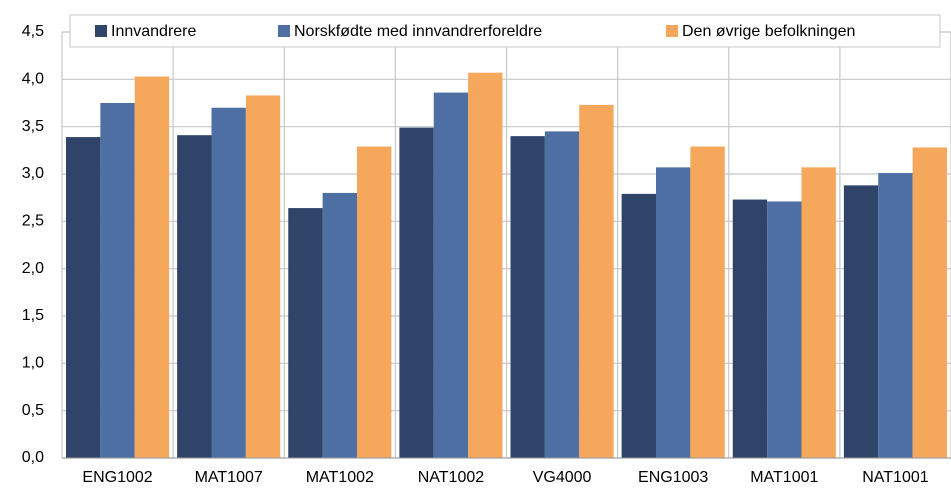  I want to click on y-tick-label: 4,5, so click(33, 31).